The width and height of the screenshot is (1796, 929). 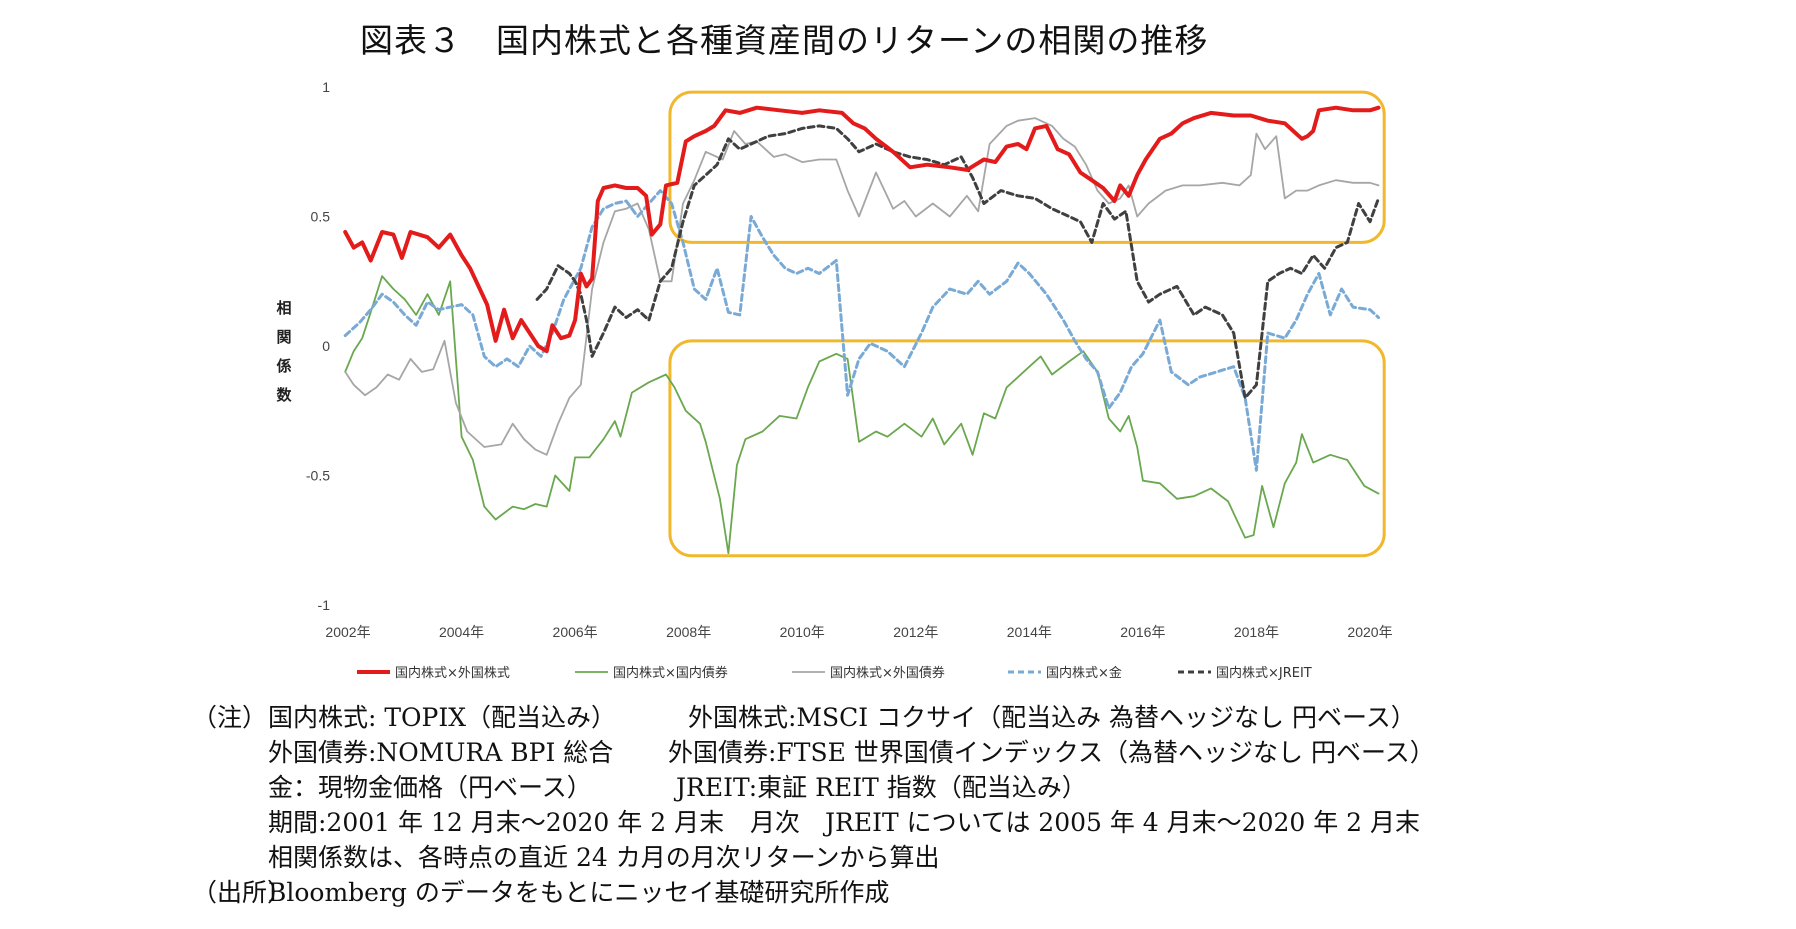 I want to click on x-tick-label: 2016年, so click(x=1142, y=632).